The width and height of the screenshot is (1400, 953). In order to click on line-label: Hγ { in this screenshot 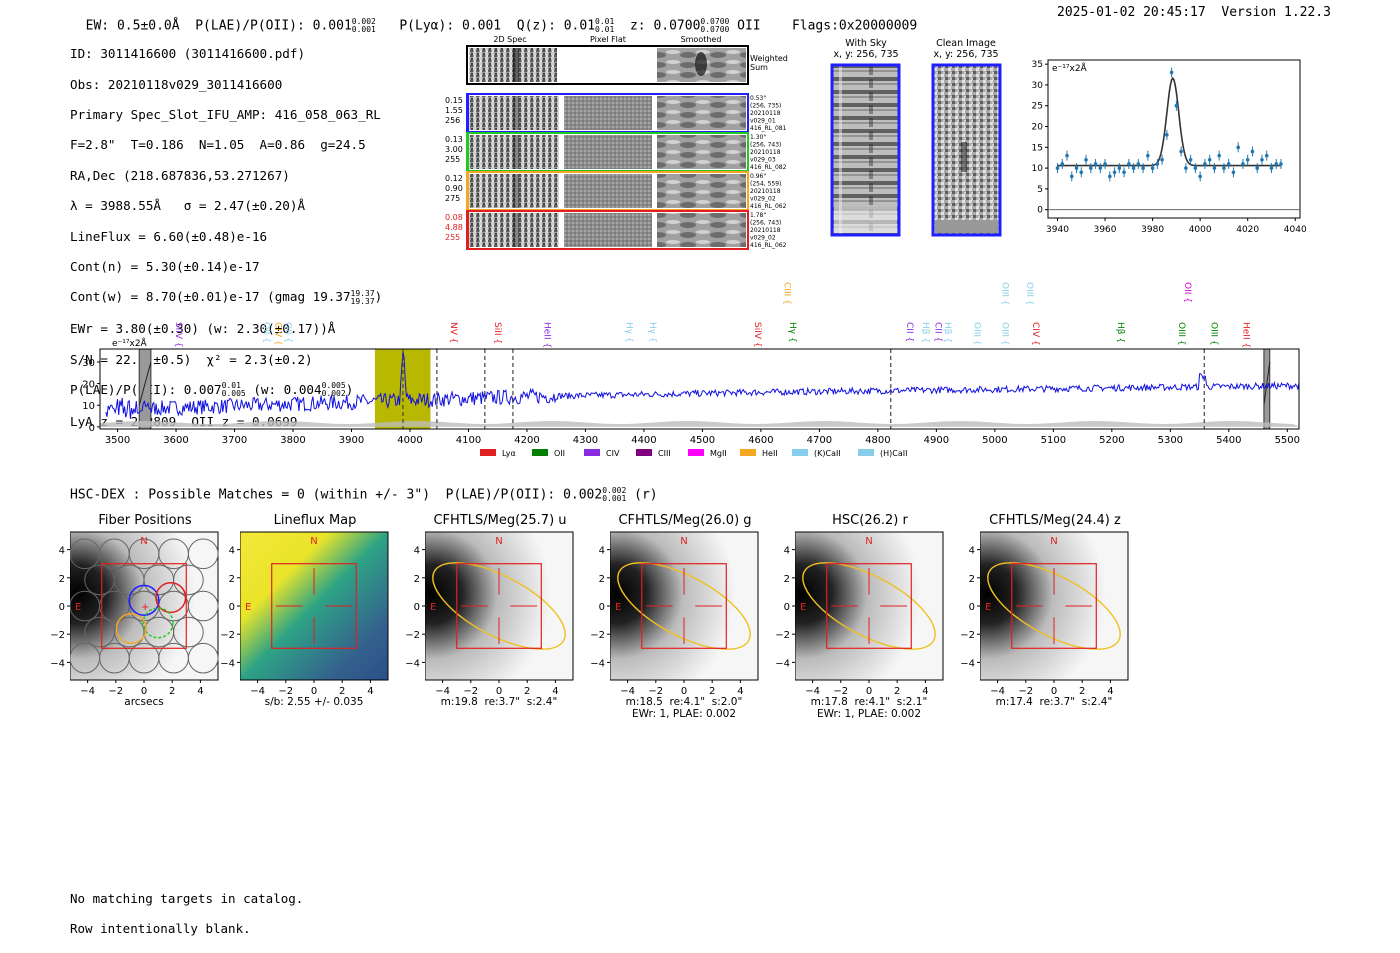, I will do `click(792, 332)`.